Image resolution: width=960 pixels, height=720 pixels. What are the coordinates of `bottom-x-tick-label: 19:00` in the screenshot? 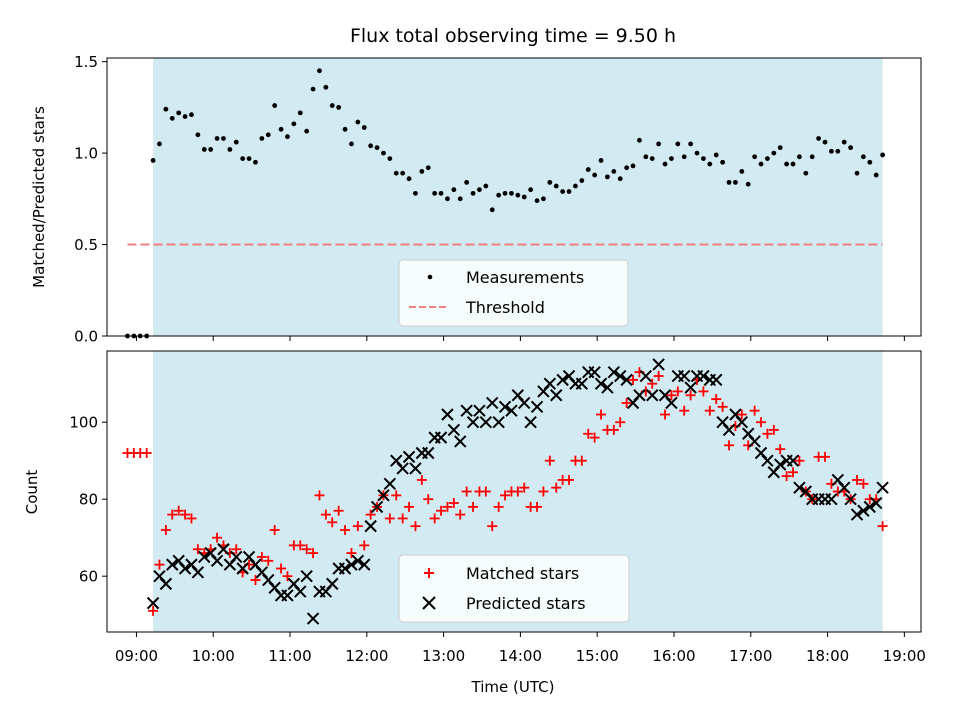 It's located at (904, 656).